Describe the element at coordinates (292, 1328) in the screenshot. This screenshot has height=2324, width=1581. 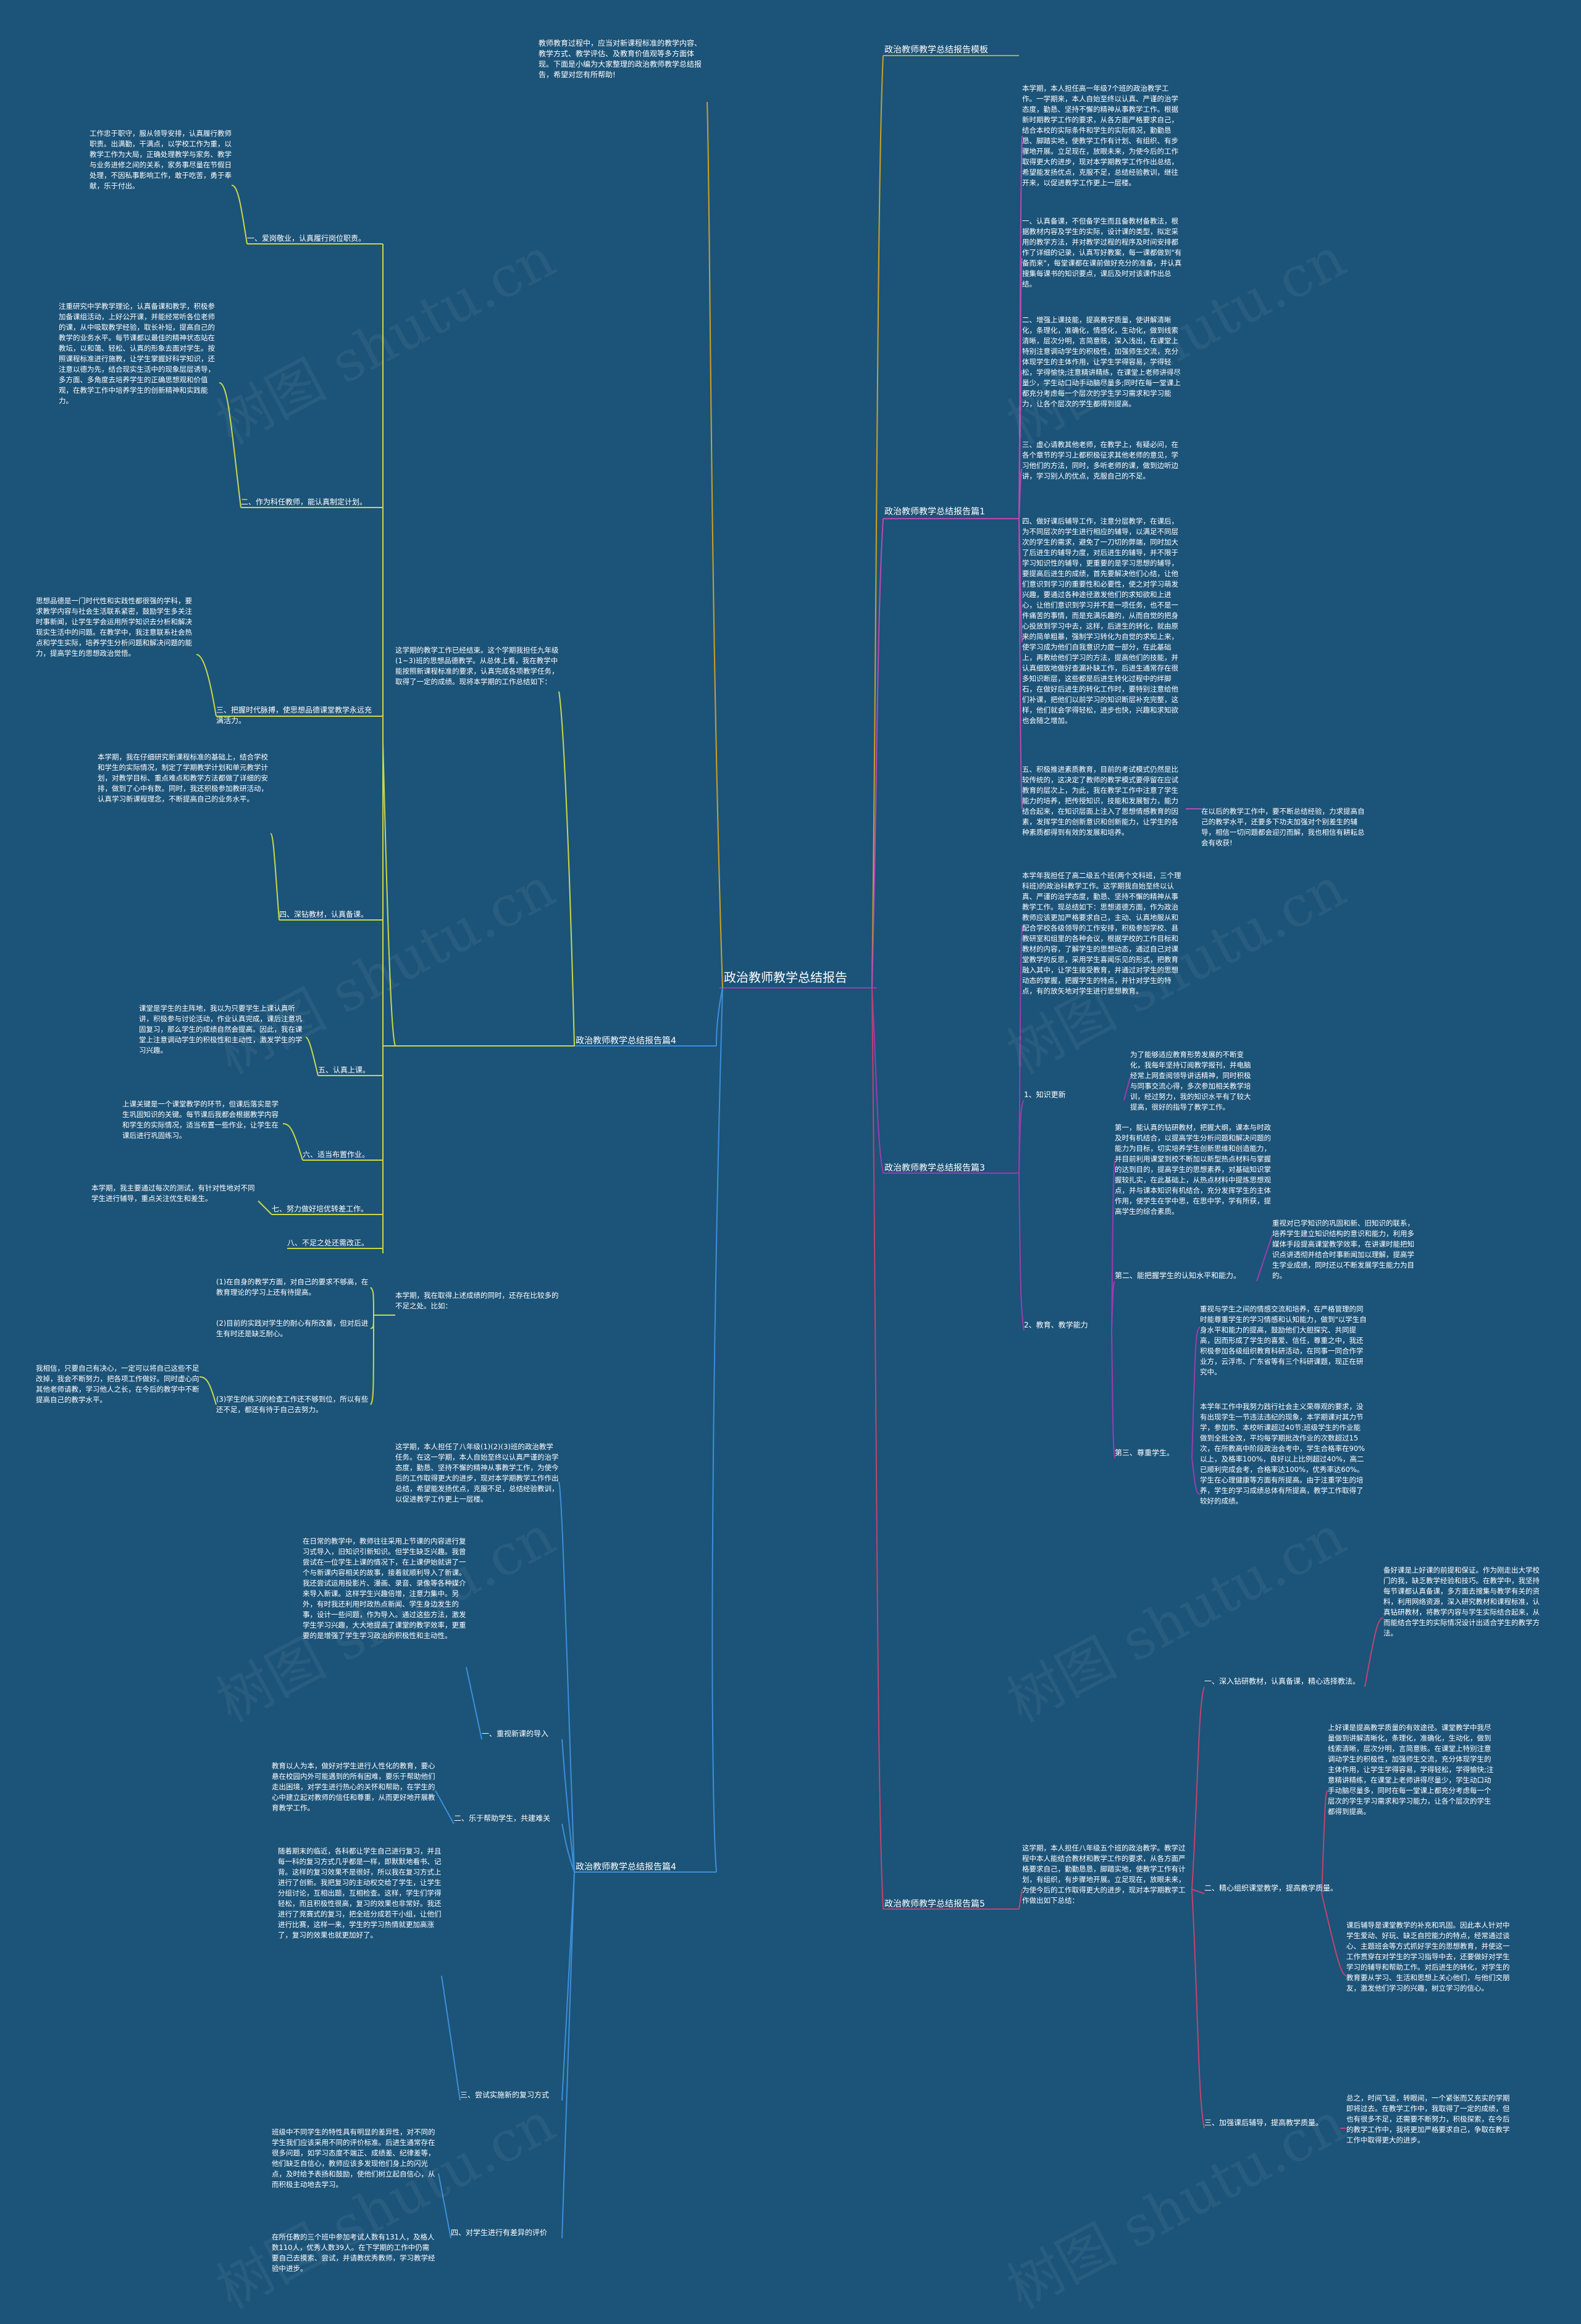
I see `shortcoming-2: (2)目前的实践对学生的耐心有所改善，但对后进生有时还是缺乏耐心。` at that location.